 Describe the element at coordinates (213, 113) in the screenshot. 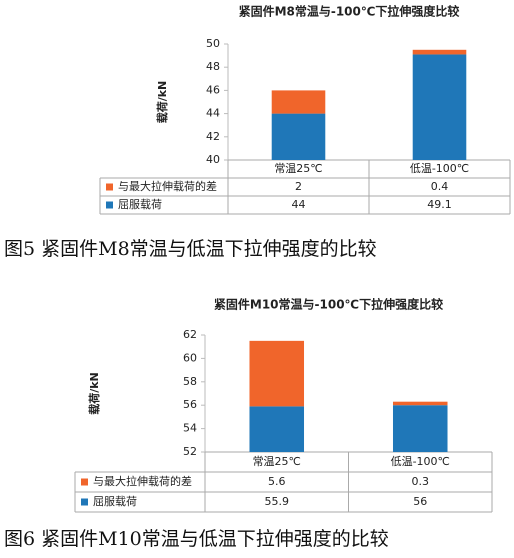

I see `y-tick-label: 44` at that location.